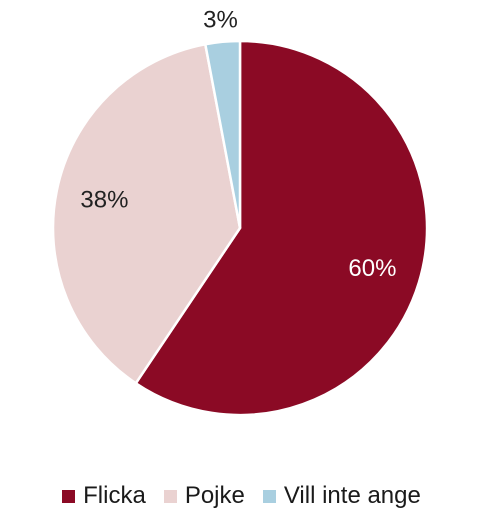 This screenshot has width=483, height=521. Describe the element at coordinates (170, 496) in the screenshot. I see `legend-swatch-pojke` at that location.